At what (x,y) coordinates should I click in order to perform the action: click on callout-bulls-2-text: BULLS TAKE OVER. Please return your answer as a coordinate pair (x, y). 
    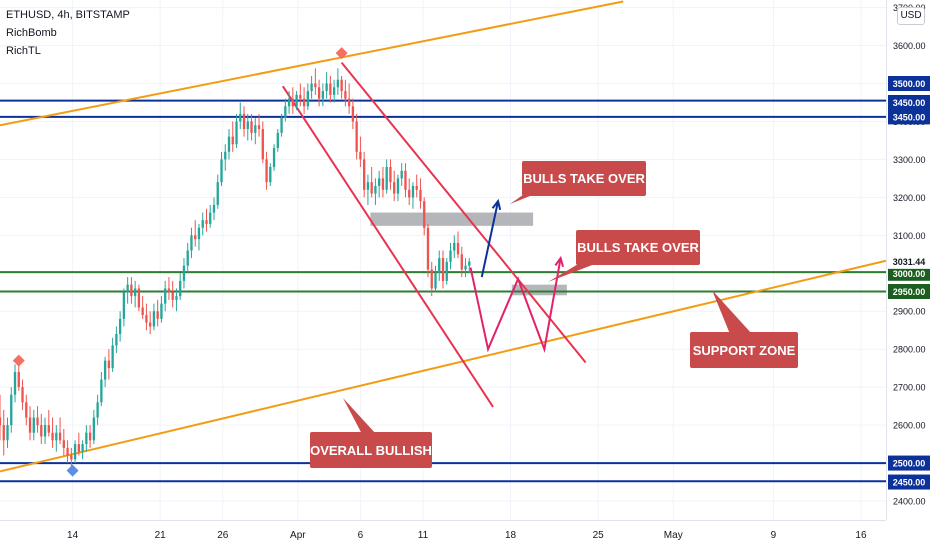
    Looking at the image, I should click on (638, 247).